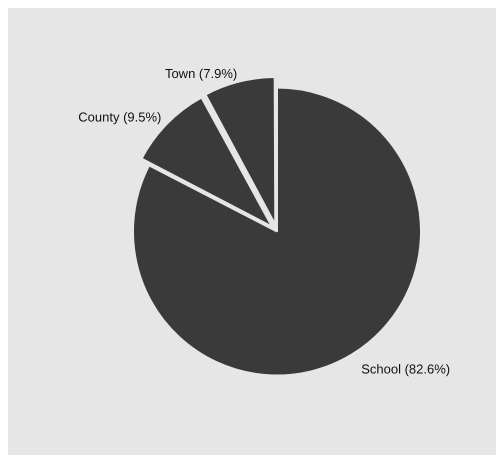 Image resolution: width=504 pixels, height=463 pixels. What do you see at coordinates (201, 74) in the screenshot?
I see `slice-label: Town (7.9%)` at bounding box center [201, 74].